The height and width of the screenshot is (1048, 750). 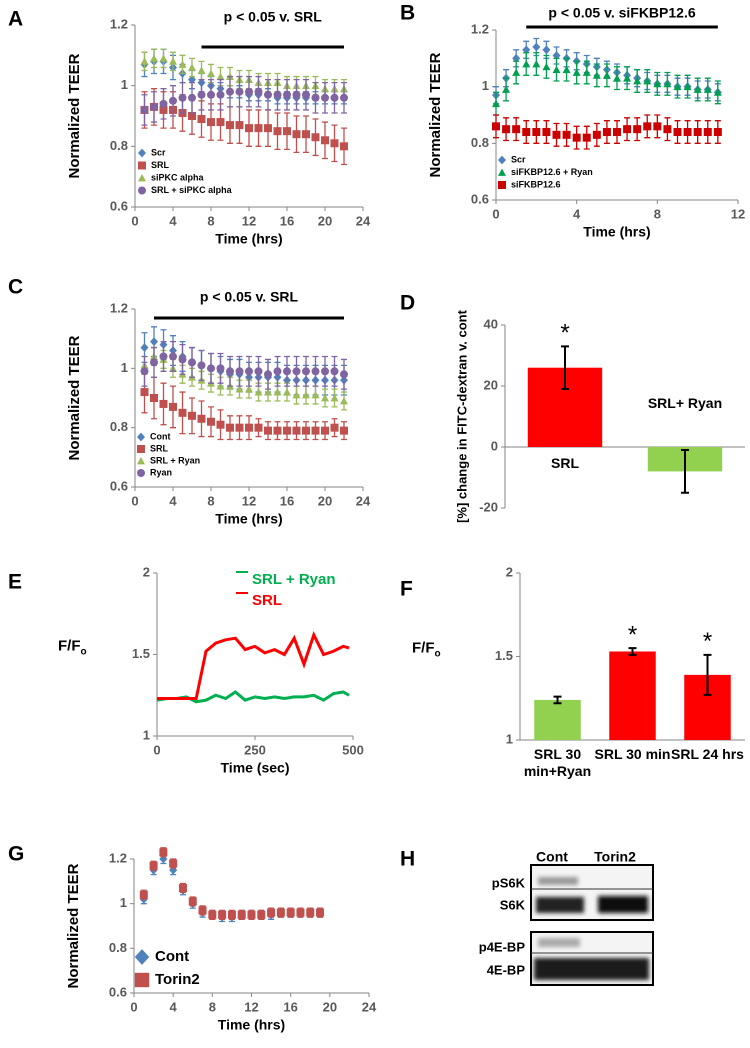 I want to click on legend-label: SRL, so click(x=267, y=600).